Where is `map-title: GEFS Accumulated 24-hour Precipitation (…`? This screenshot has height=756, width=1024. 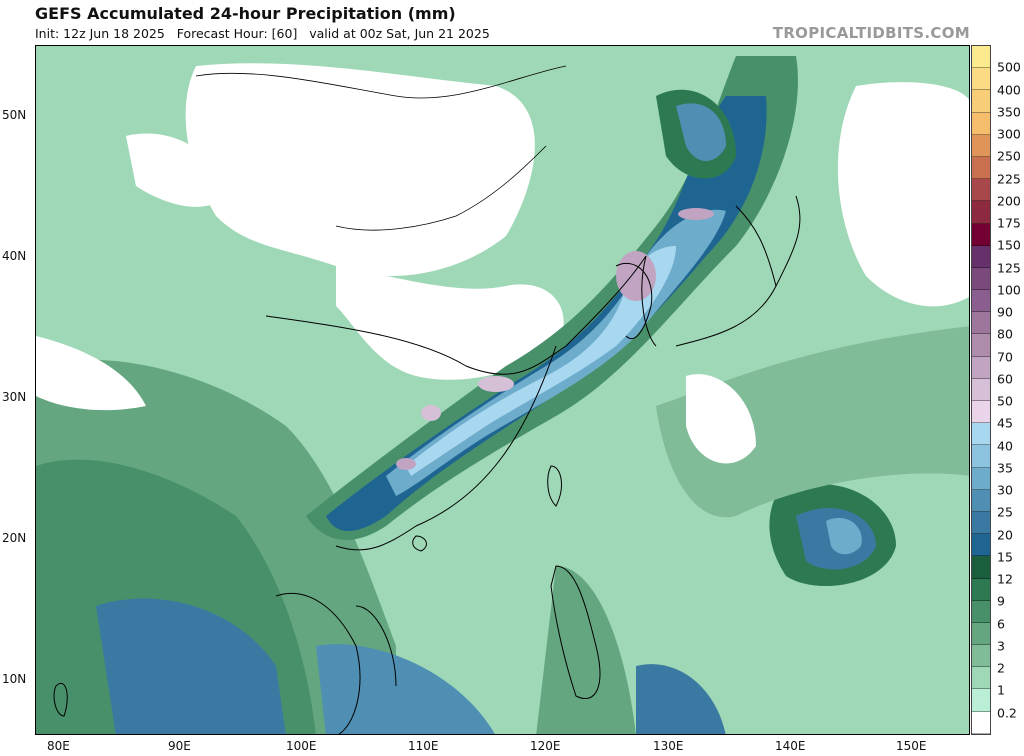 map-title: GEFS Accumulated 24-hour Precipitation (… is located at coordinates (245, 13).